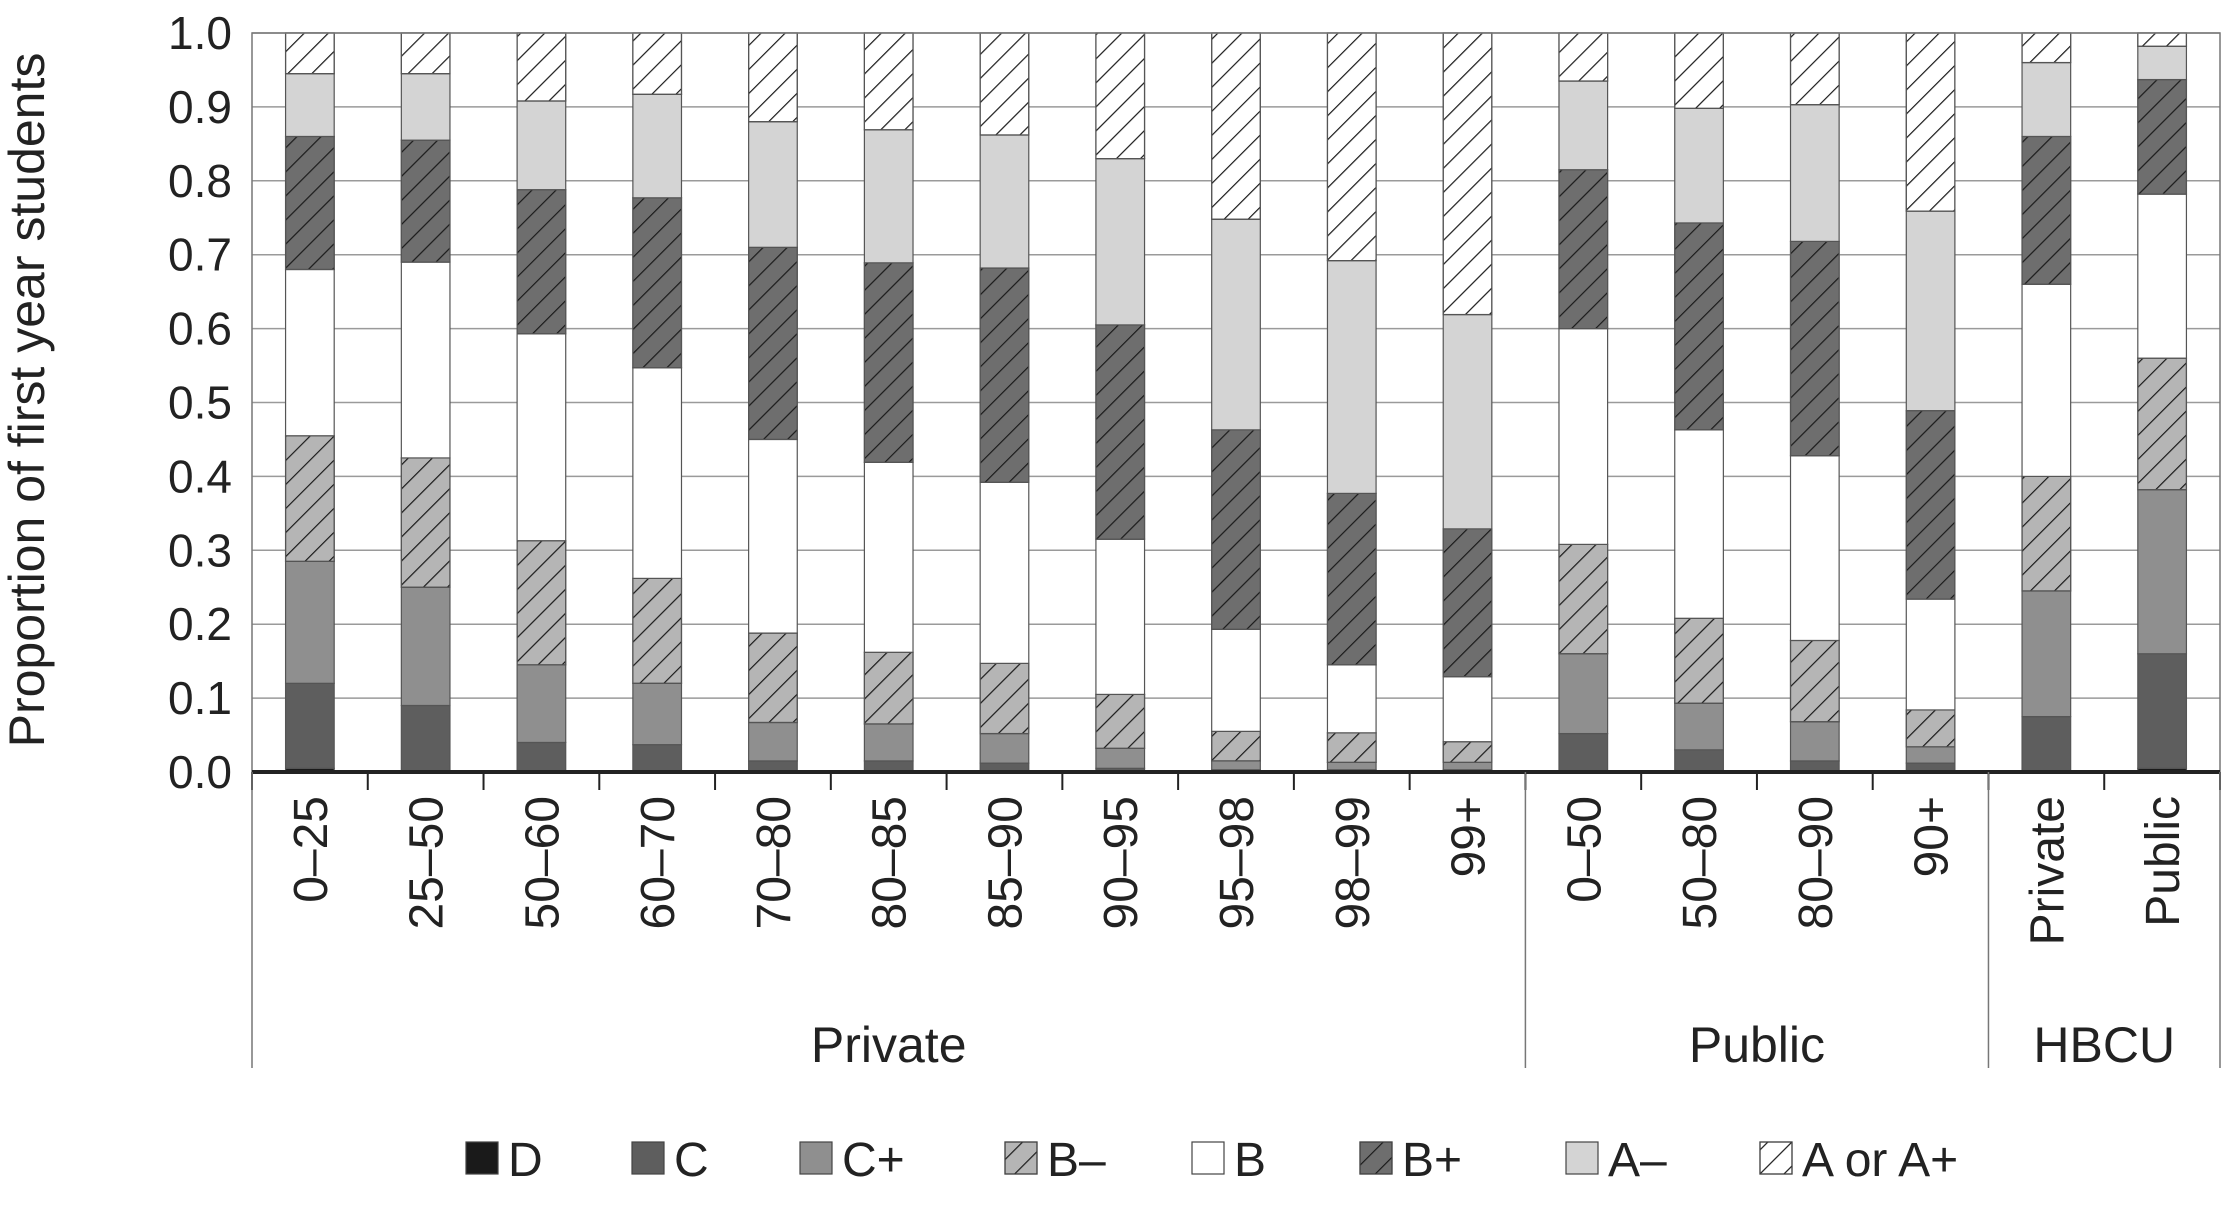 This screenshot has width=2229, height=1208. Describe the element at coordinates (200, 624) in the screenshot. I see `y-tick-label: 0.2` at that location.